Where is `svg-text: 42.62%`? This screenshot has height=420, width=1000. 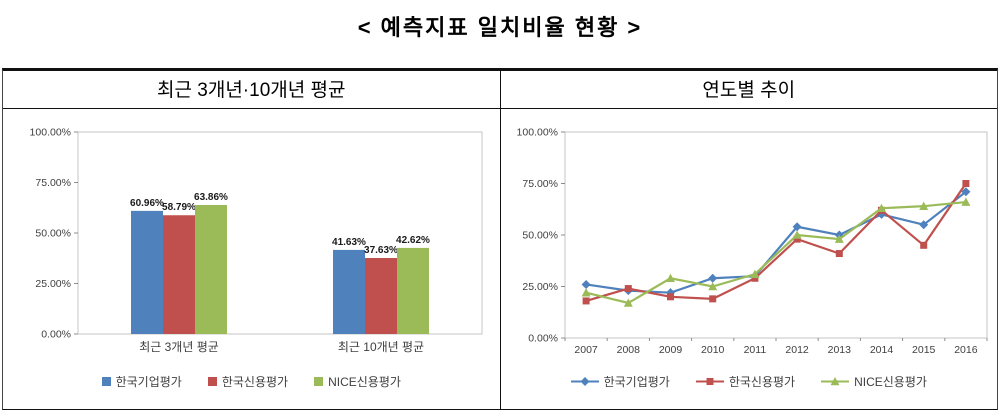
svg-text: 42.62% is located at coordinates (413, 240).